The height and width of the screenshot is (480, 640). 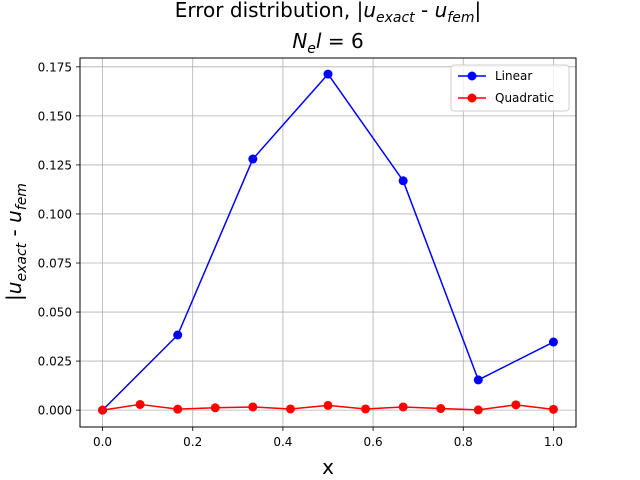 I want to click on y-axis: 0.000 0.025 0.050 0.075 0.100 0.125 0.150 0.175, so click(x=59, y=239).